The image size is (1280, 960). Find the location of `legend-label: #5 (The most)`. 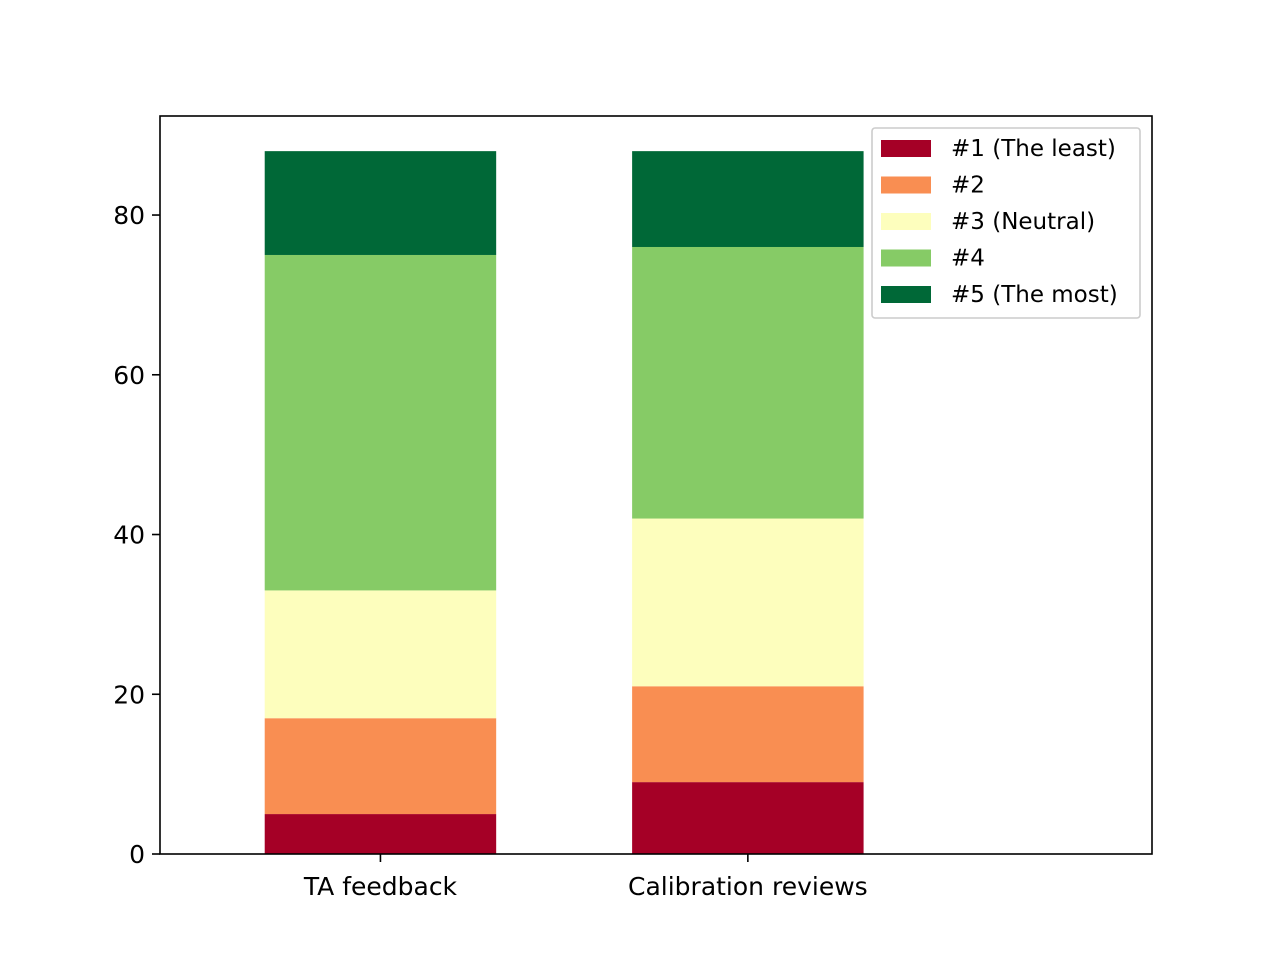

legend-label: #5 (The most) is located at coordinates (1034, 295).